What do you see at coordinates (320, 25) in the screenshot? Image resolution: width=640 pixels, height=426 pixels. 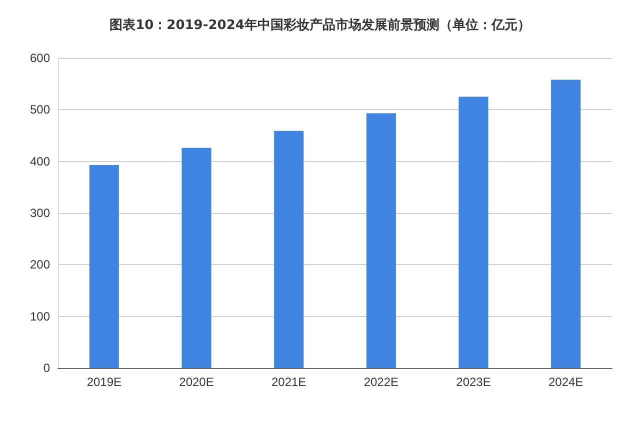 I see `chart-title: 图表10：2019-2024年中国彩妆产品市场发展前景预测（单位：亿元）` at bounding box center [320, 25].